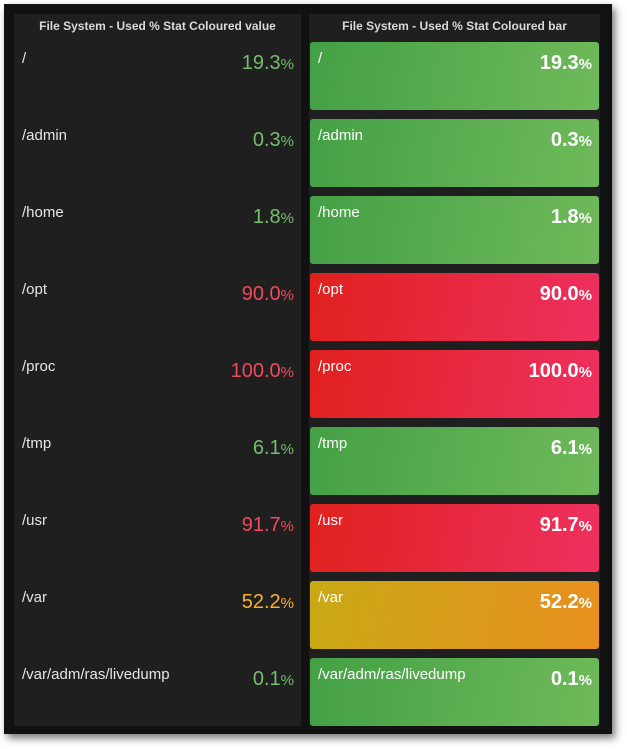  What do you see at coordinates (157, 26) in the screenshot?
I see `panel-title: File System - Used % Stat Coloured value` at bounding box center [157, 26].